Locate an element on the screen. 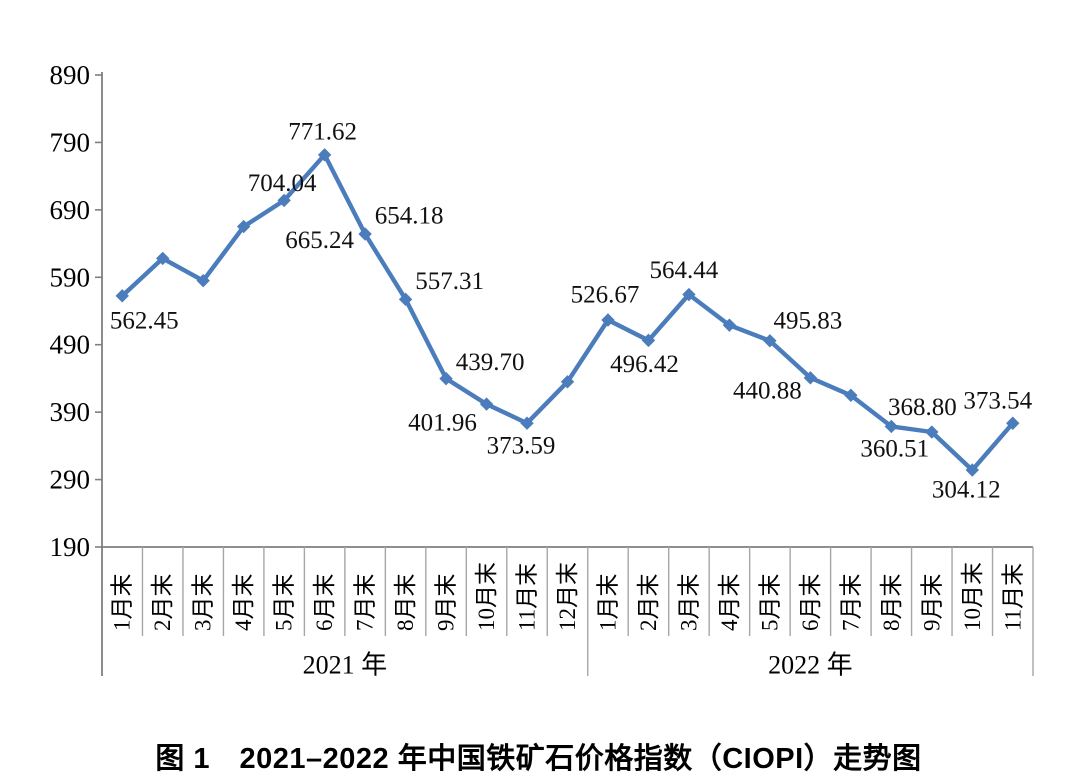 This screenshot has height=782, width=1077. y-axis-tick-label: 590 is located at coordinates (70, 277).